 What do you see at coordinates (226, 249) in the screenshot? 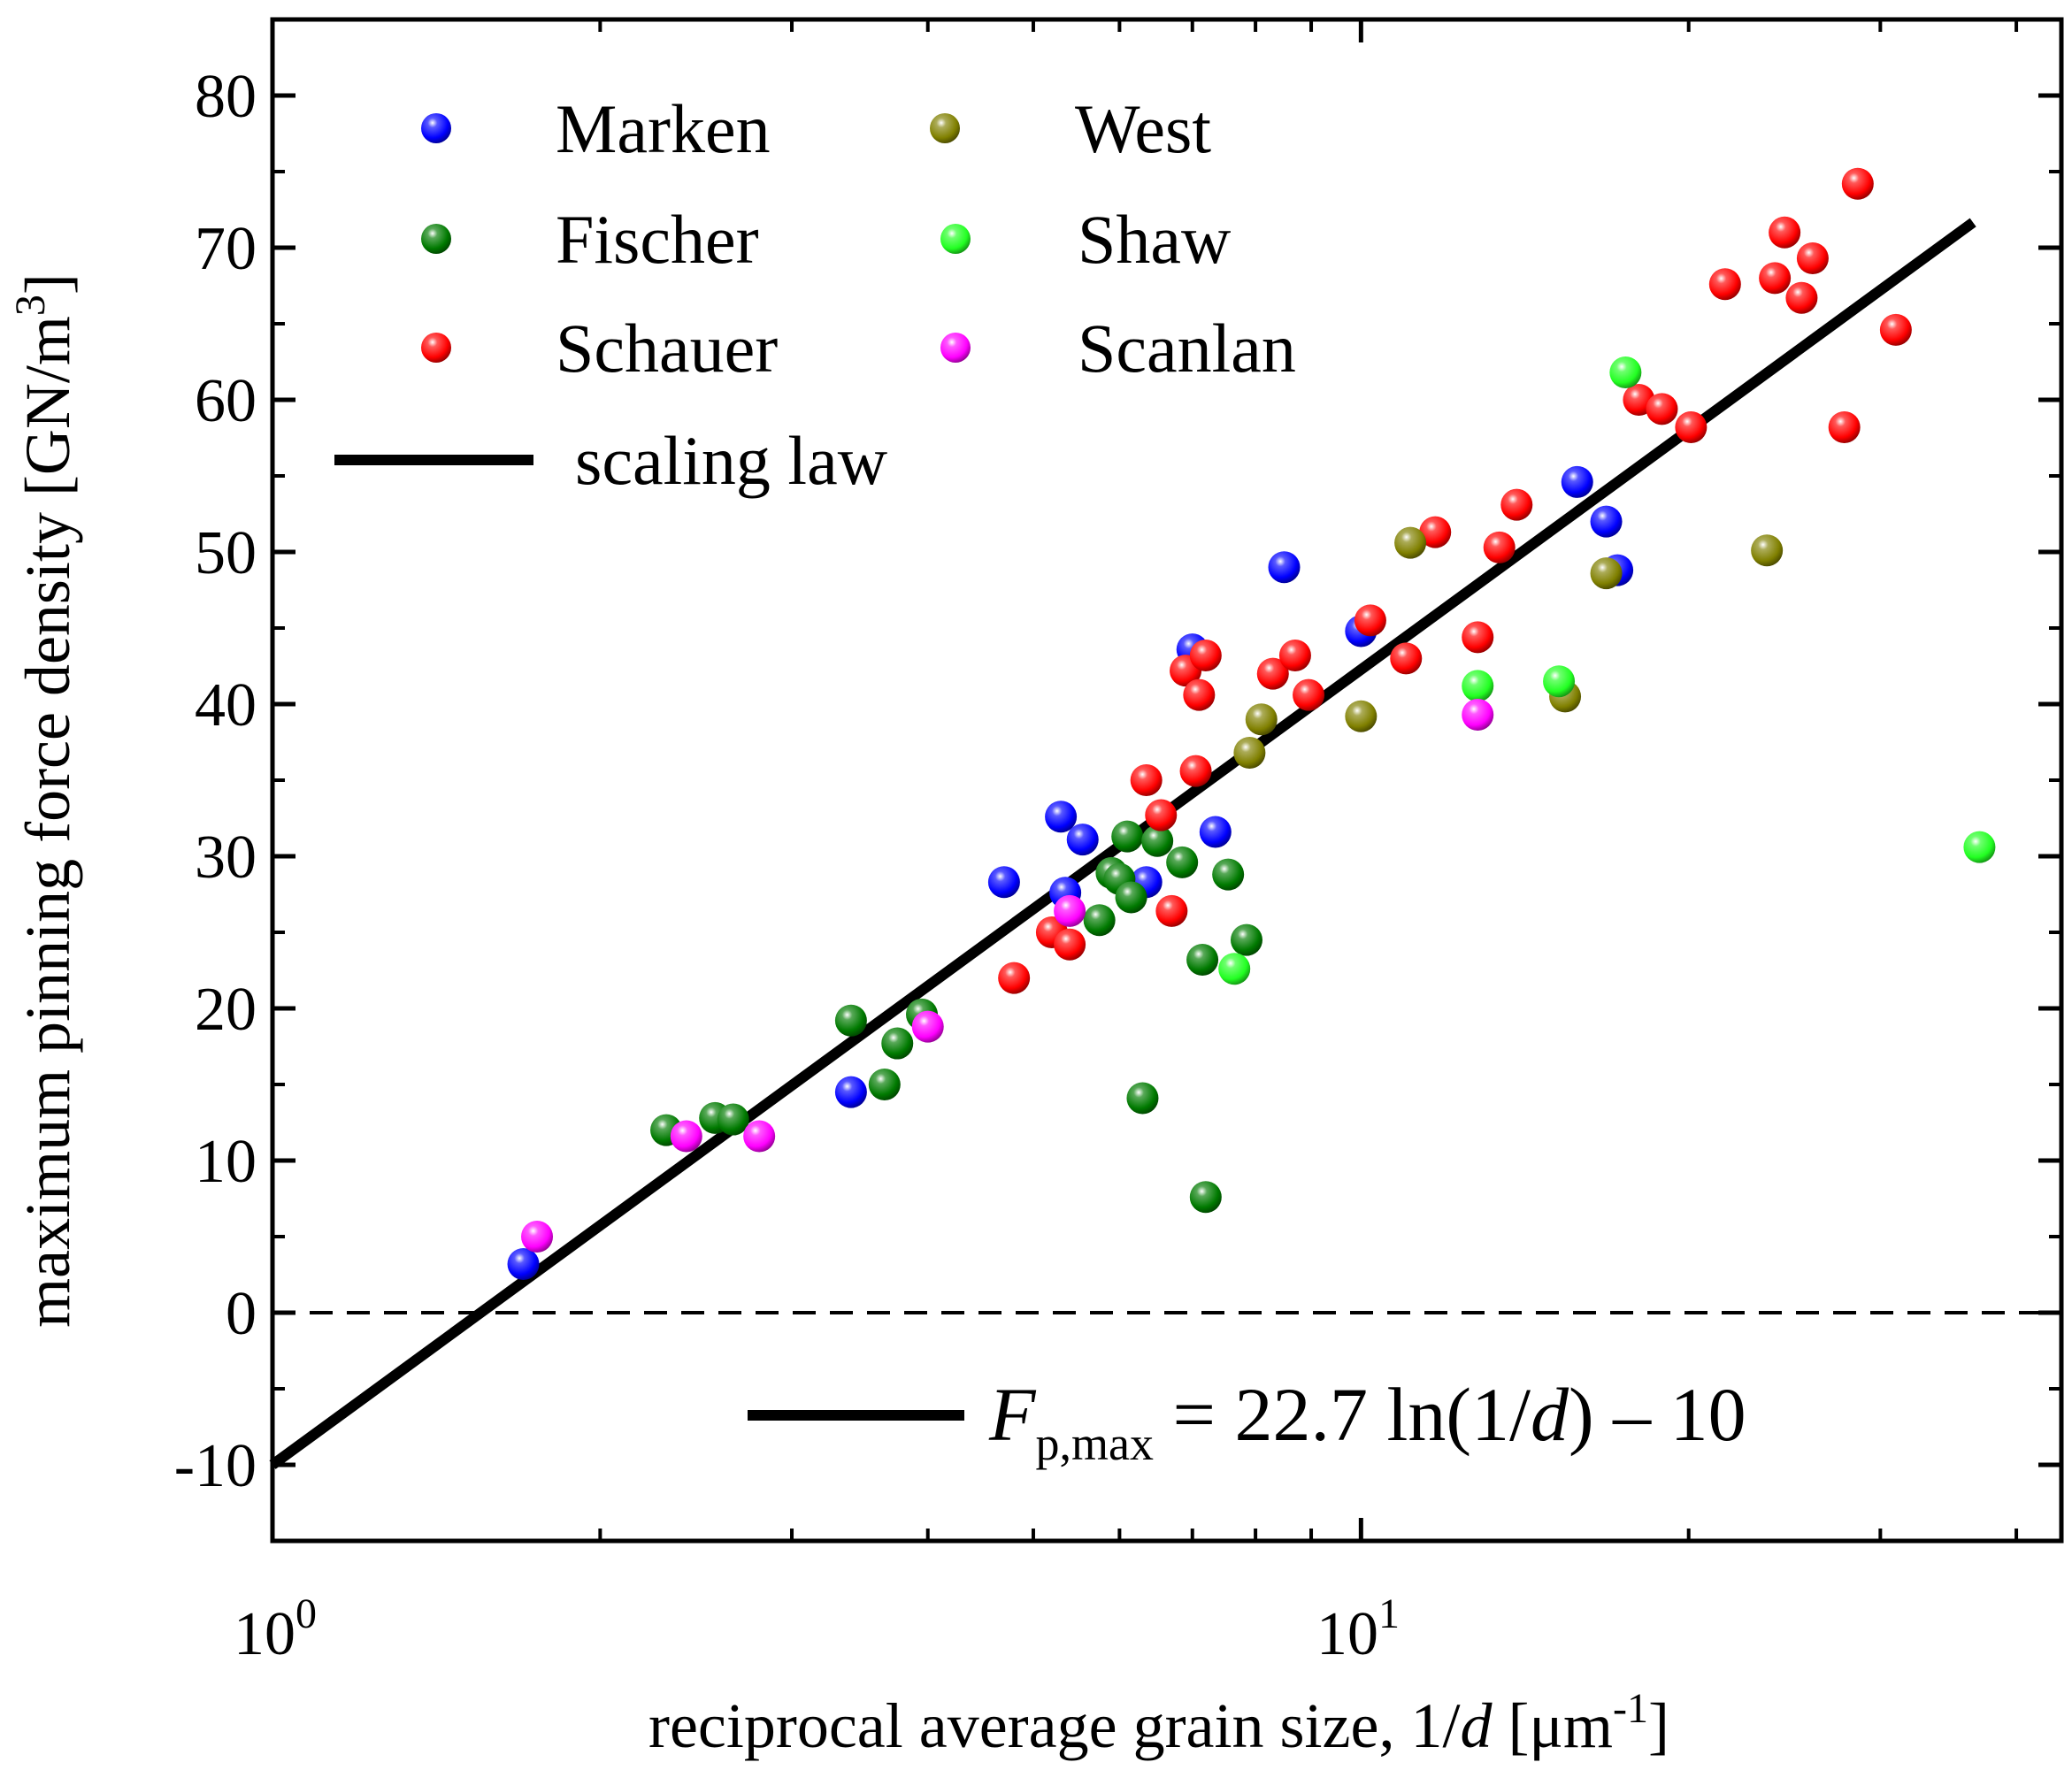
I see `y-tick-label: 70` at bounding box center [226, 249].